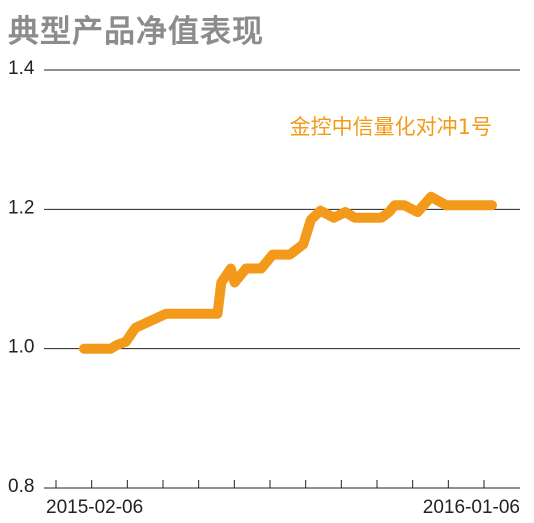  What do you see at coordinates (136, 32) in the screenshot?
I see `chart-title: 典型产品净值表现` at bounding box center [136, 32].